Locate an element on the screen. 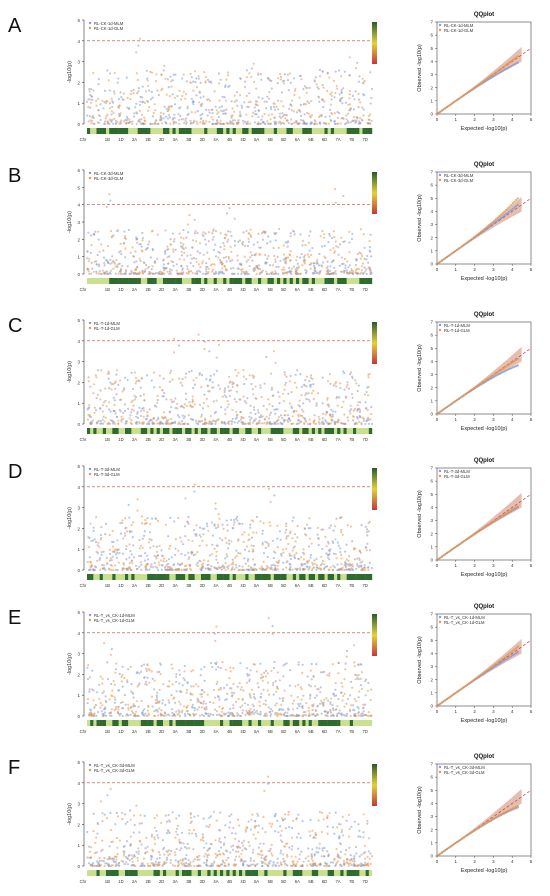 This screenshot has width=550, height=896. qq-y-tick-label: 0 is located at coordinates (431, 264).